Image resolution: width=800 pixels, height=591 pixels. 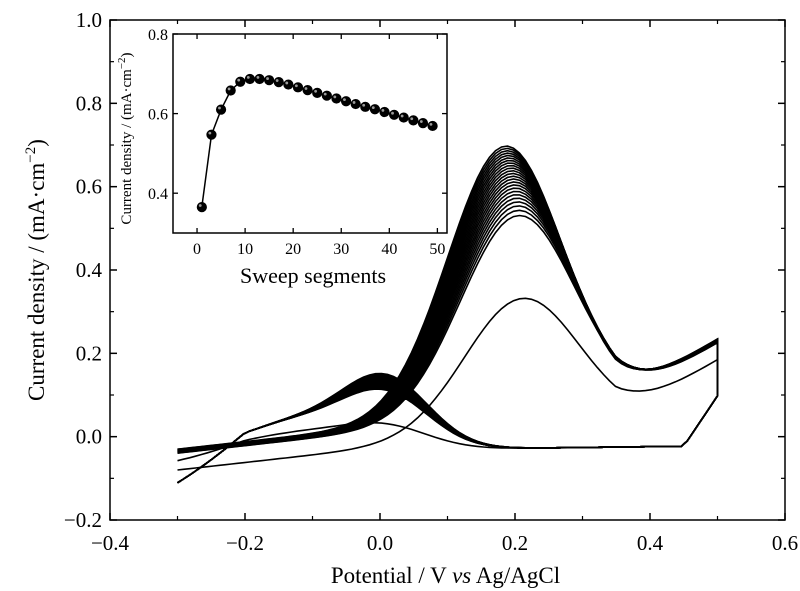 I want to click on inset-background, so click(x=310, y=133).